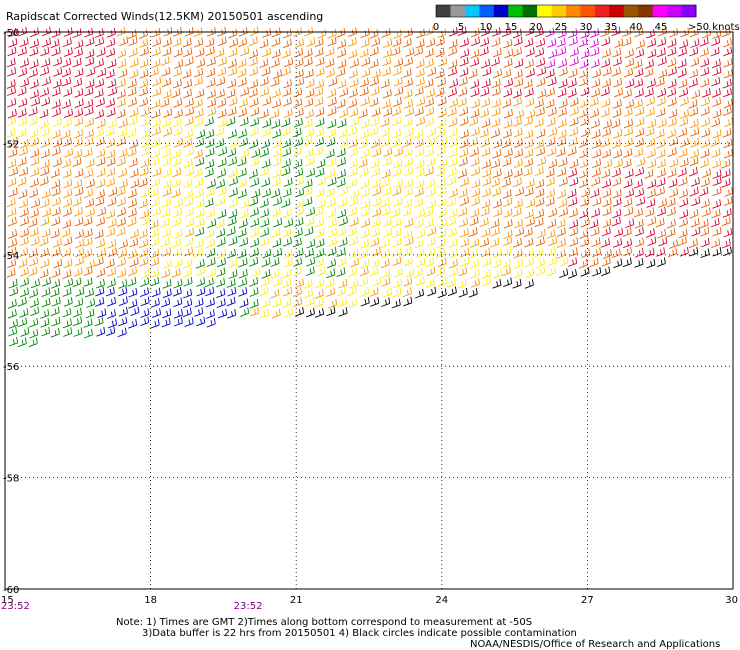 The image size is (740, 650). I want to click on legend-label: 30, so click(586, 27).